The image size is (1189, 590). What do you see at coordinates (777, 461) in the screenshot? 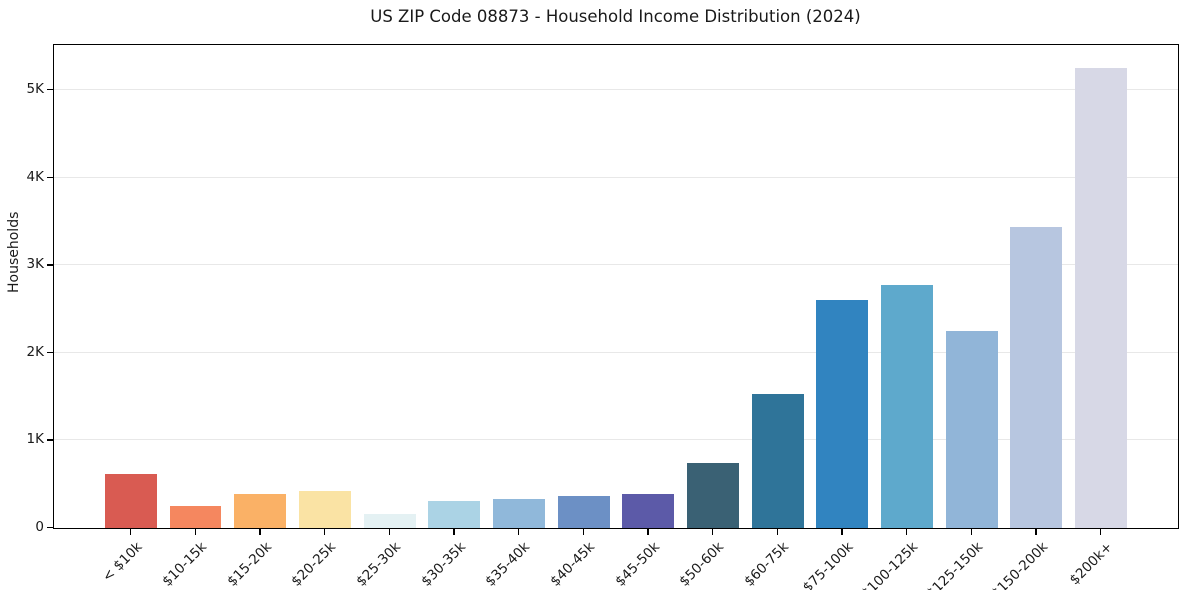
I see `bar-$60-75k` at bounding box center [777, 461].